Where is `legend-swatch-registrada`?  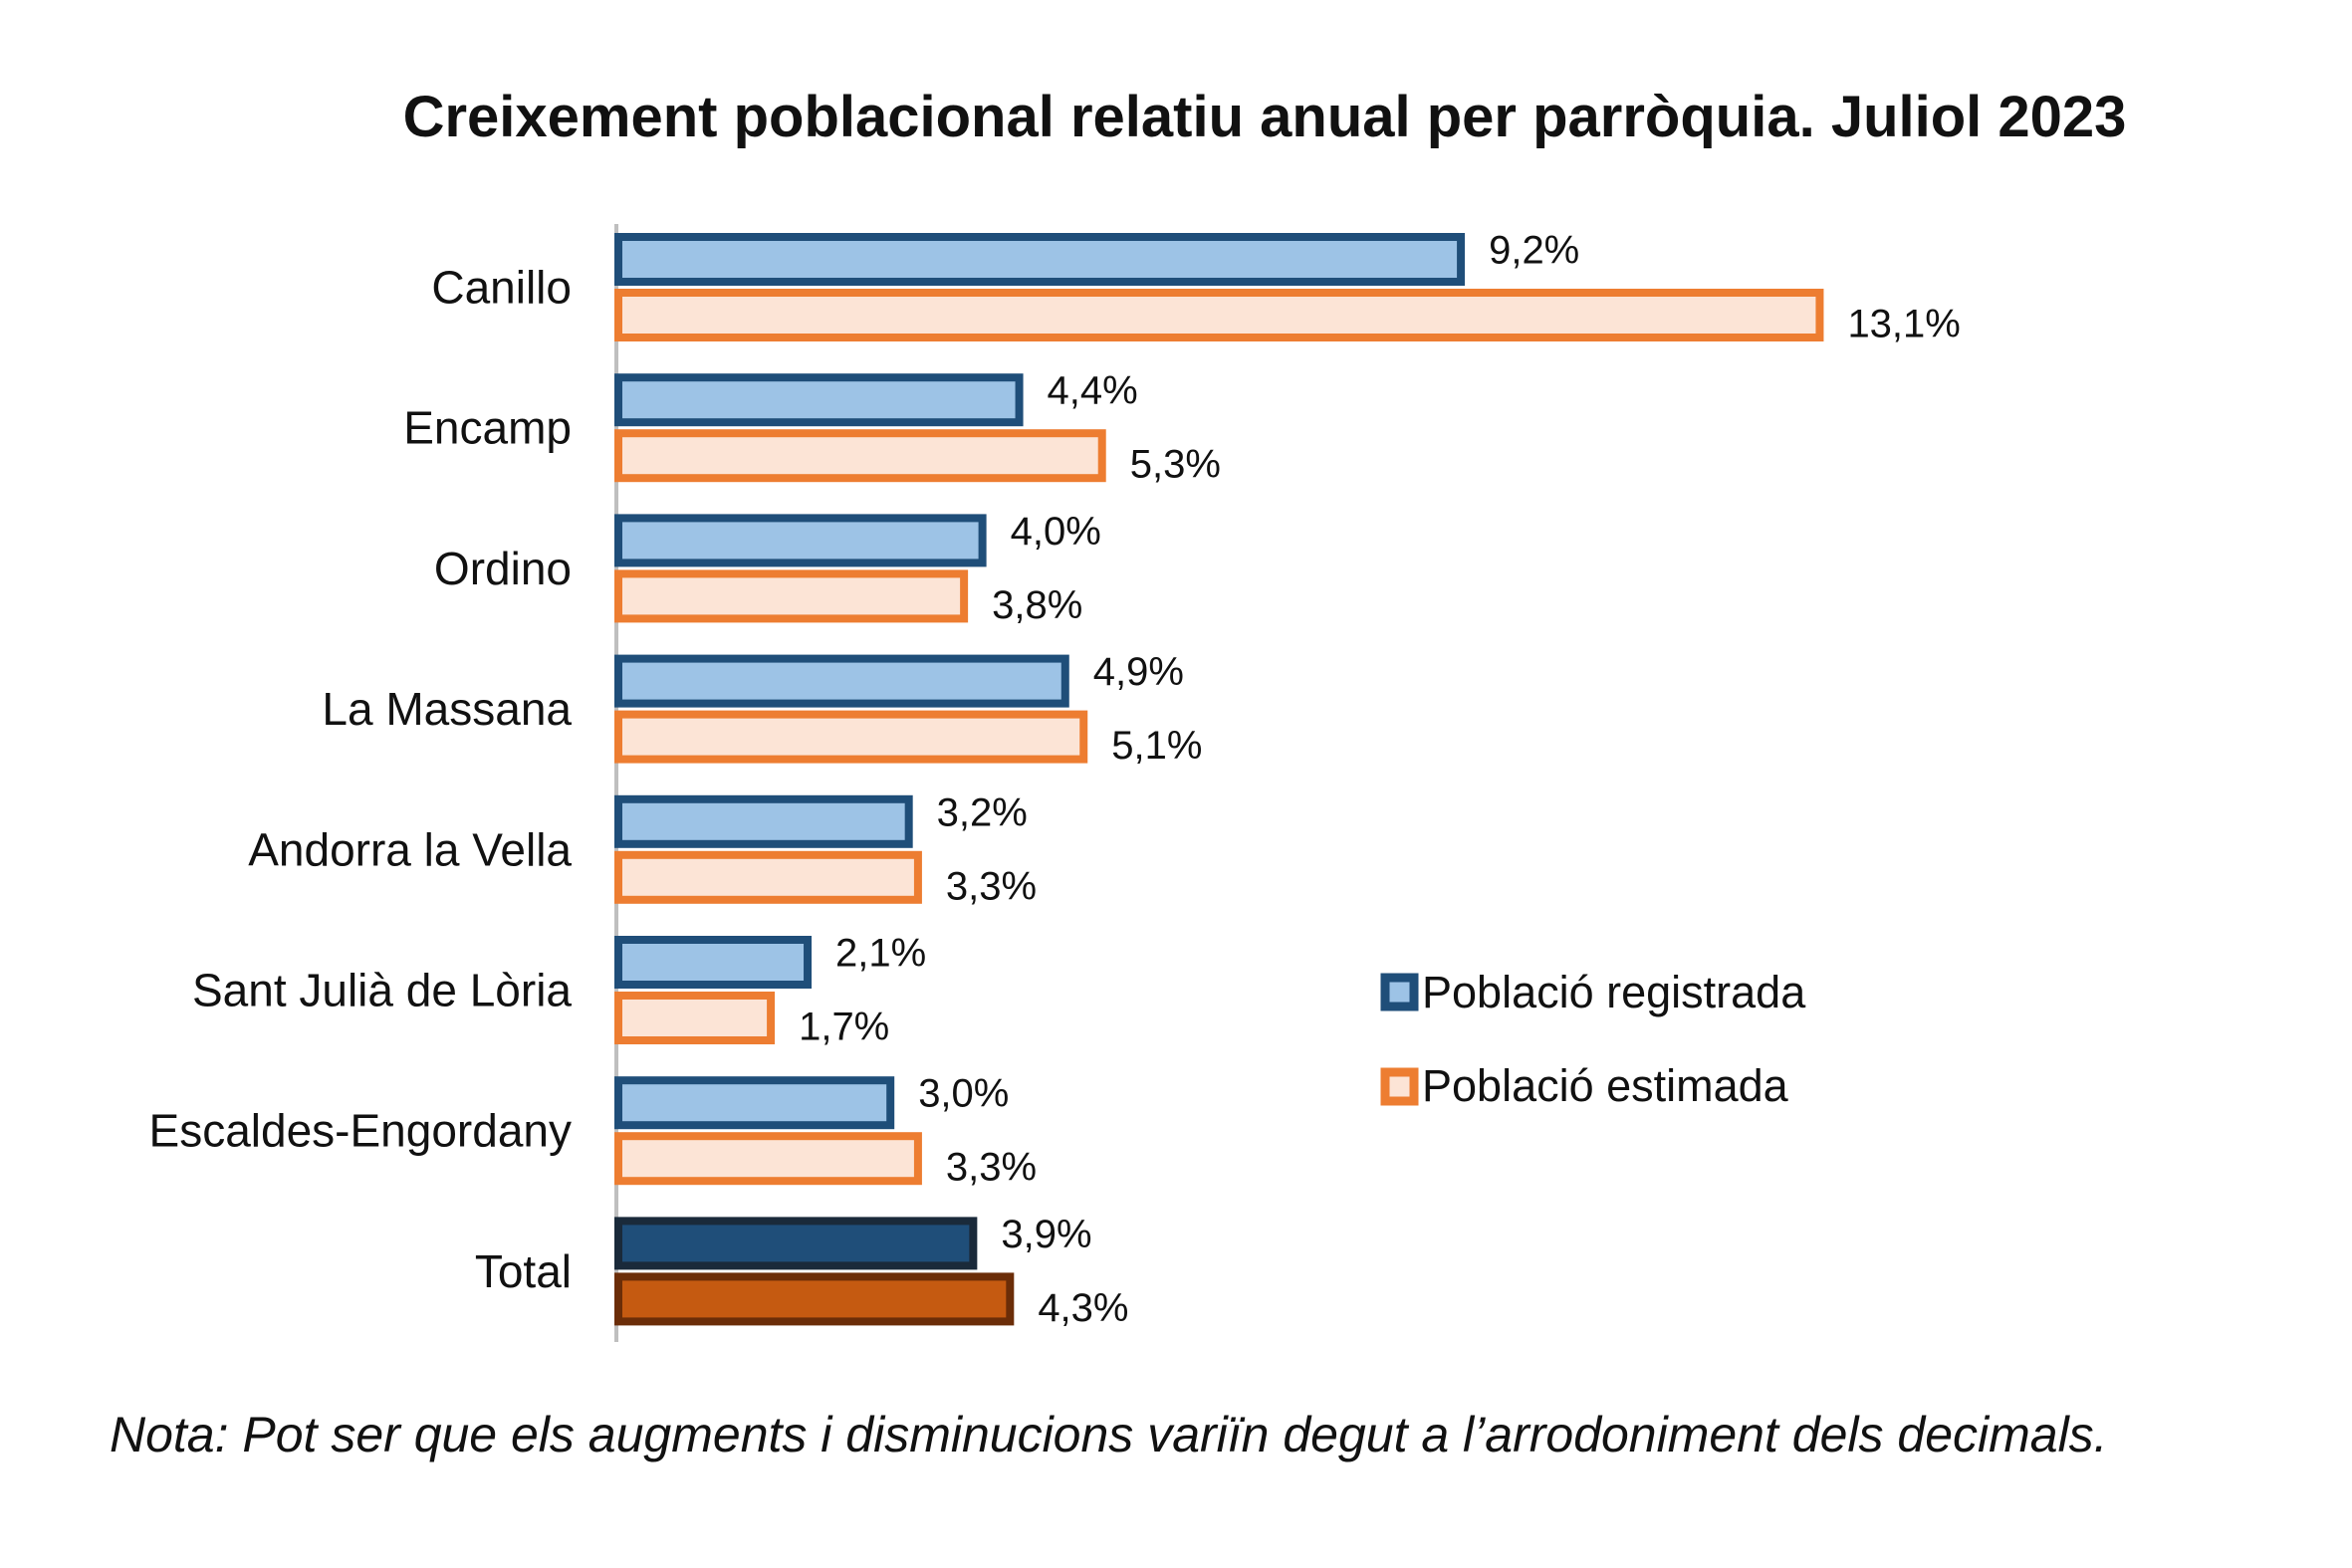
legend-swatch-registrada is located at coordinates (1399, 992).